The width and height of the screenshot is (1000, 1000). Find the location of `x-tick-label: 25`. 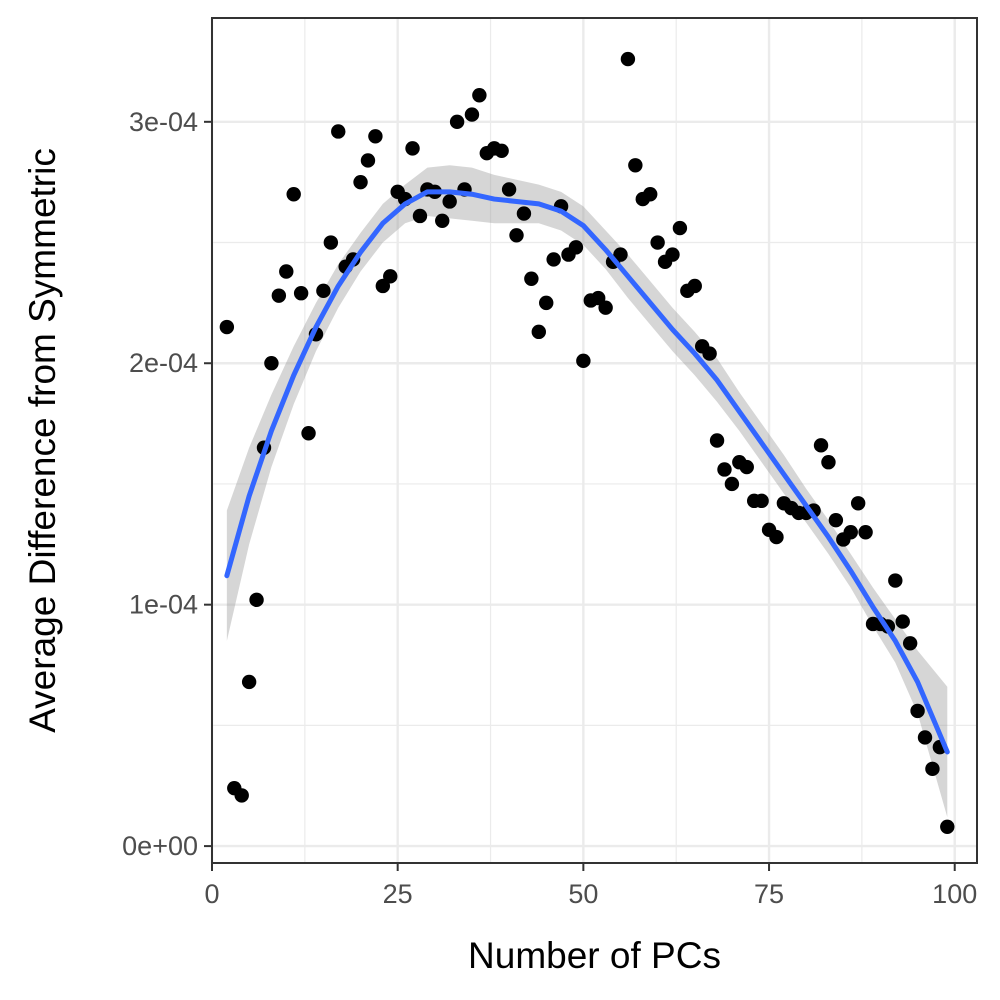

x-tick-label: 25 is located at coordinates (398, 894).